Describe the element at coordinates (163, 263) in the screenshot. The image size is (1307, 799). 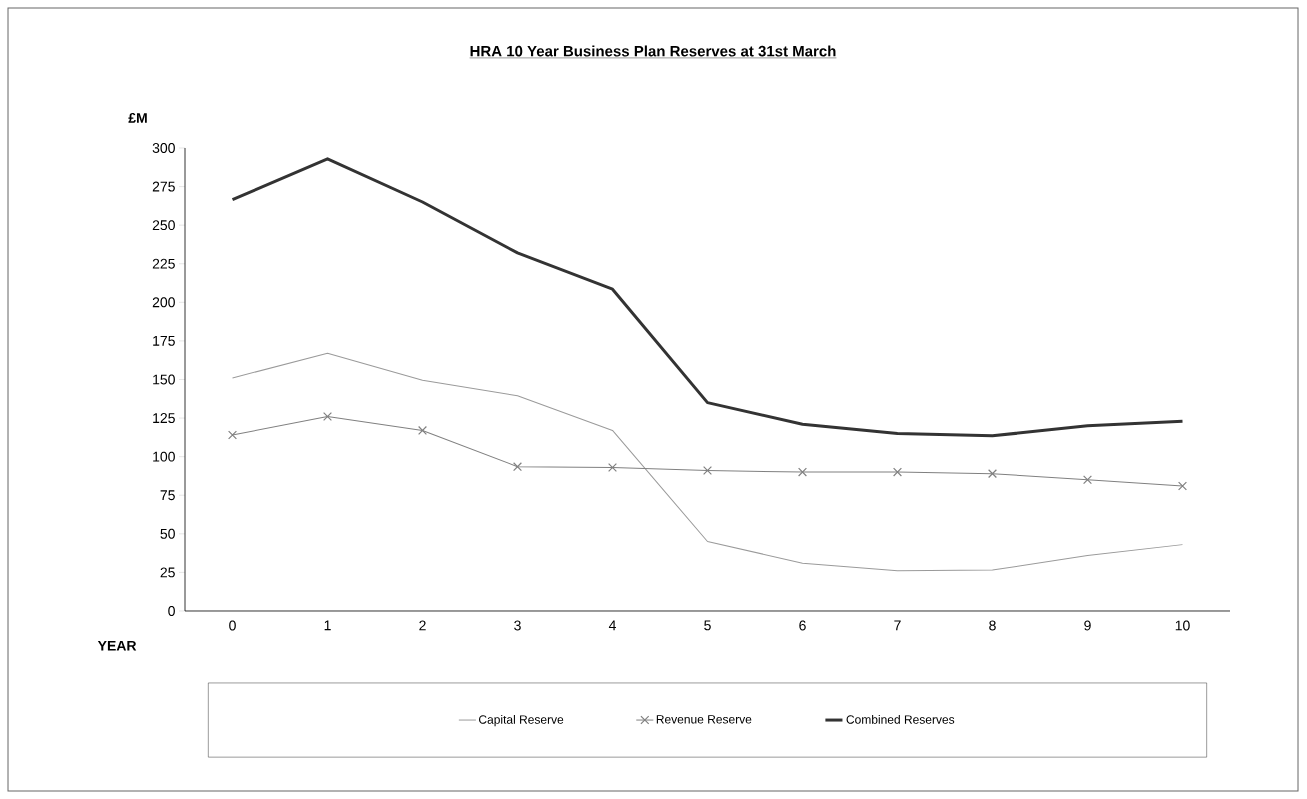
I see `y-tick-label: 225` at that location.